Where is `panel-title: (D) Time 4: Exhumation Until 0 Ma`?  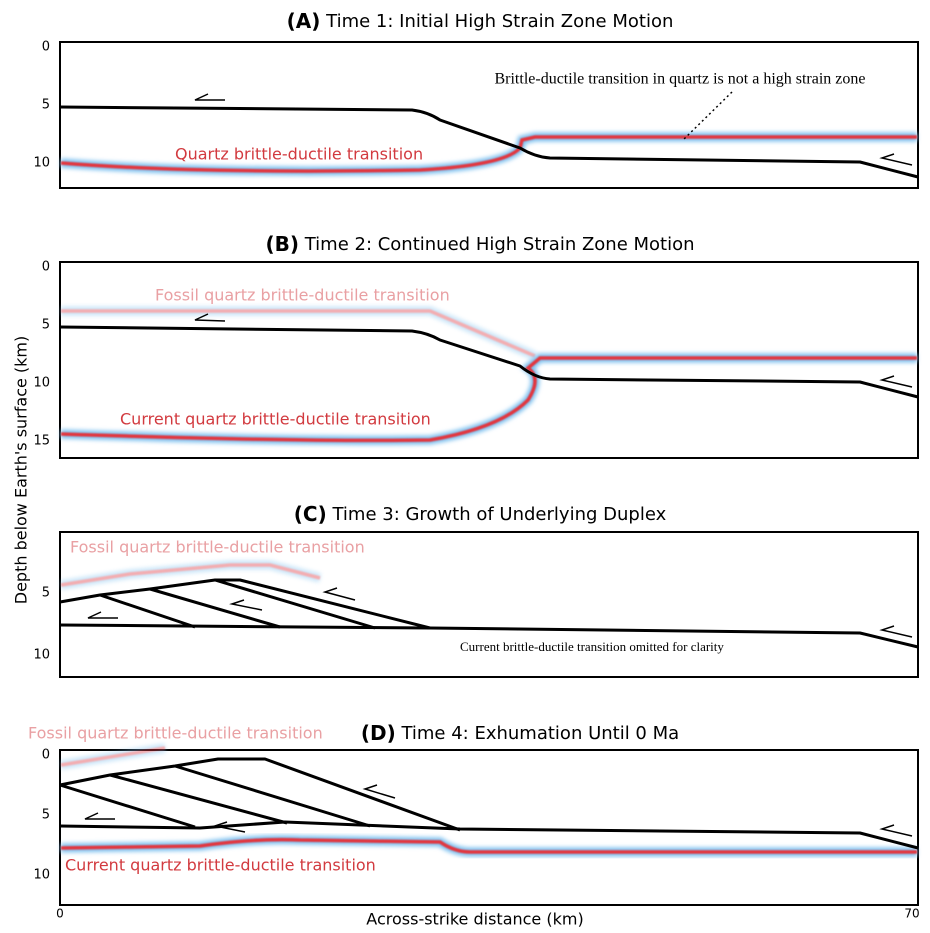
panel-title: (D) Time 4: Exhumation Until 0 Ma is located at coordinates (520, 733).